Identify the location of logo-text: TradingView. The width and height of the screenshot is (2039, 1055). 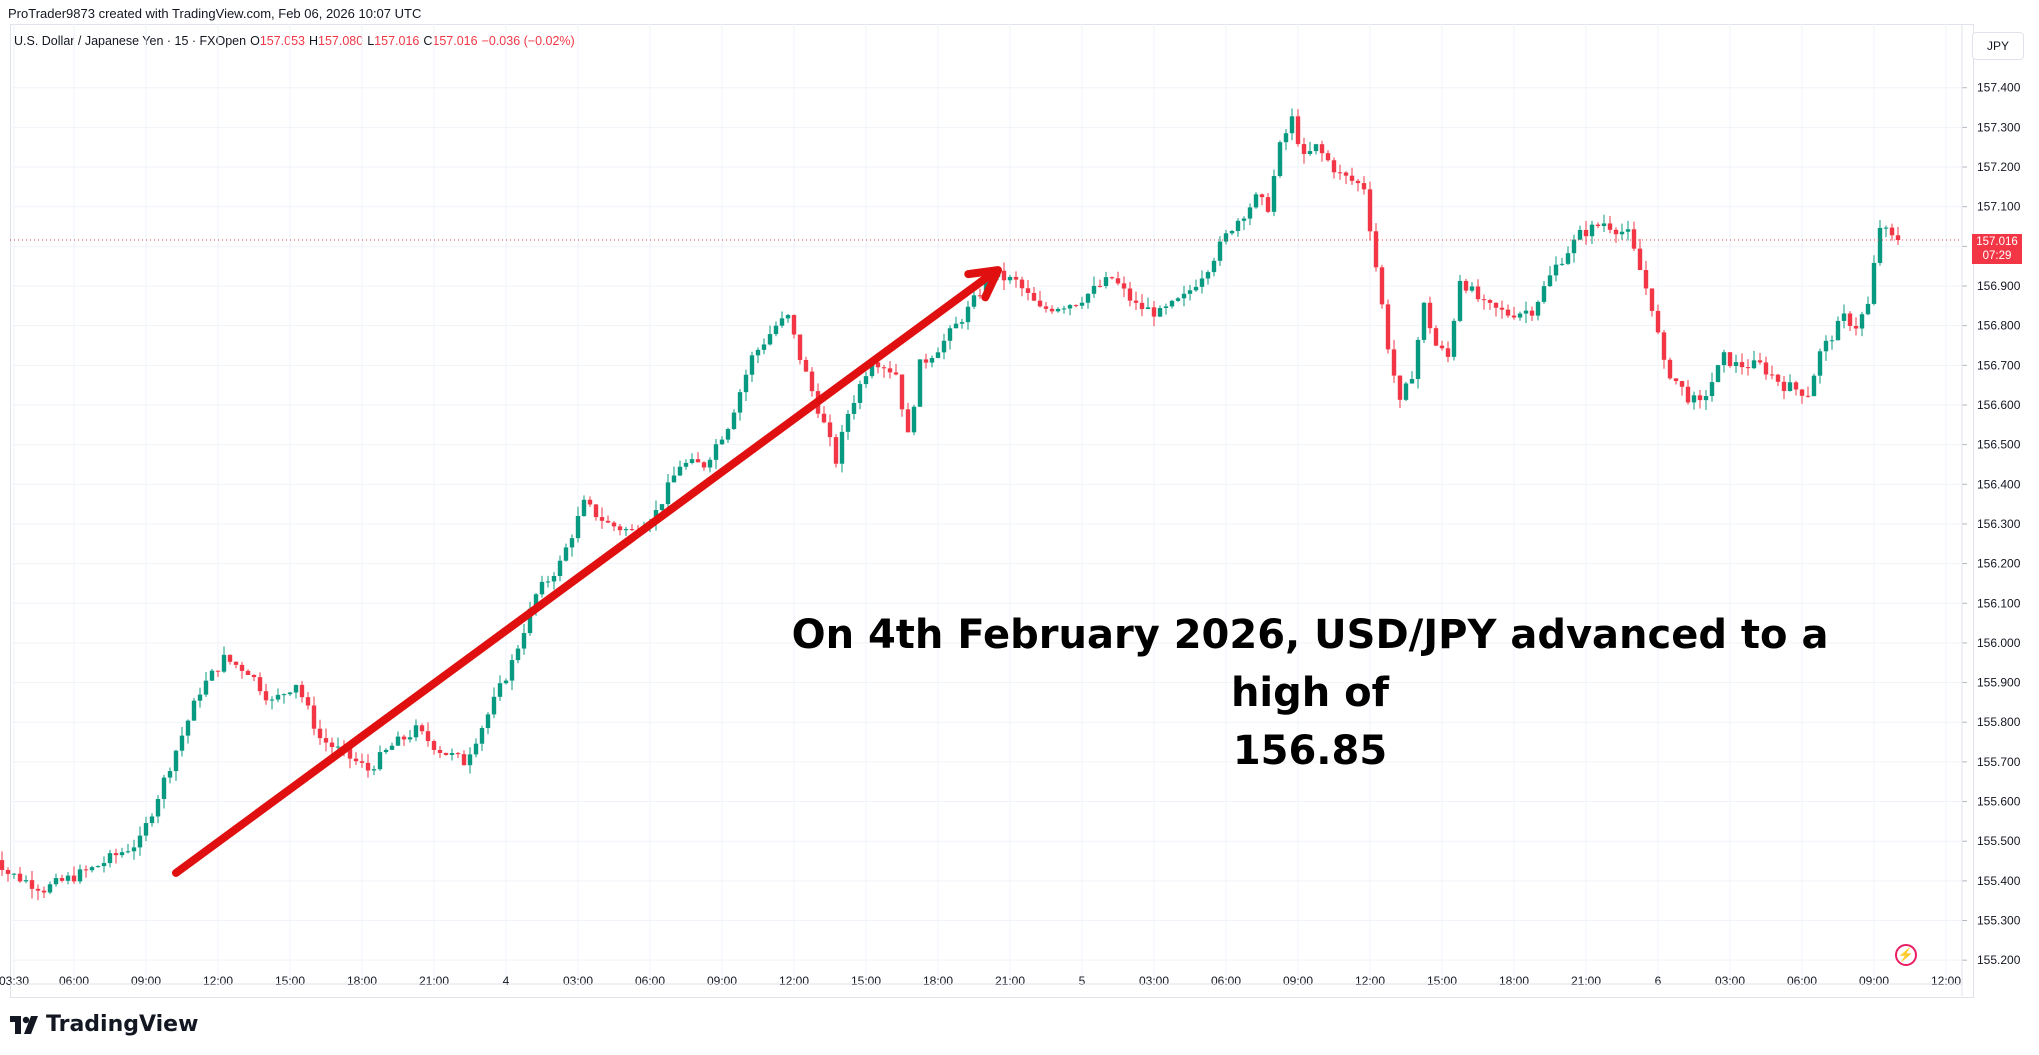
(122, 1024).